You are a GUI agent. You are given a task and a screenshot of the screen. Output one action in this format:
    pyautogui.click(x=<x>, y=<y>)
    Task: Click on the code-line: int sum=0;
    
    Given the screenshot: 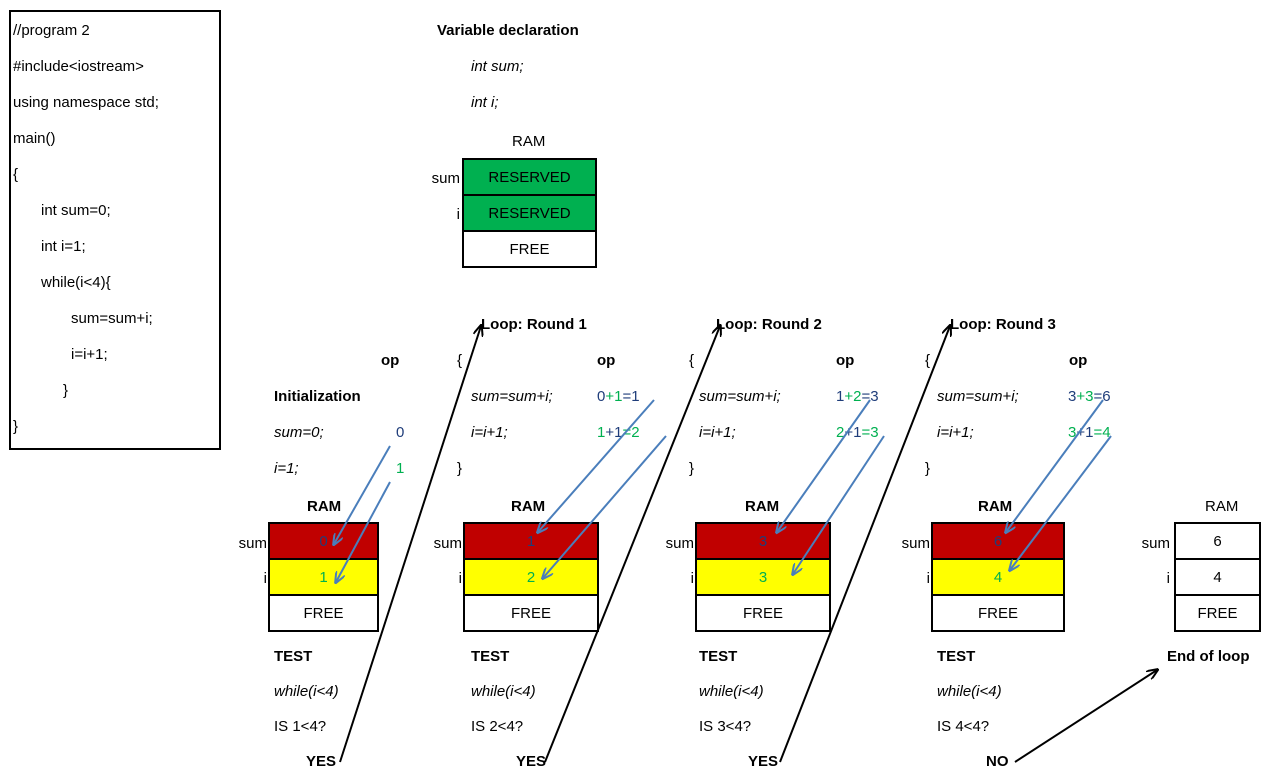 What is the action you would take?
    pyautogui.click(x=76, y=210)
    